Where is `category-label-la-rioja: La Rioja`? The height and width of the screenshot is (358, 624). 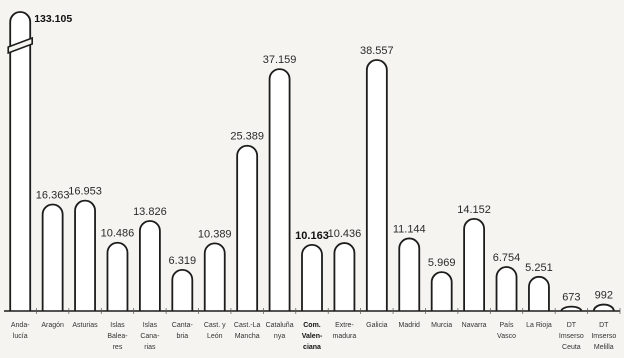
category-label-la-rioja: La Rioja is located at coordinates (539, 325).